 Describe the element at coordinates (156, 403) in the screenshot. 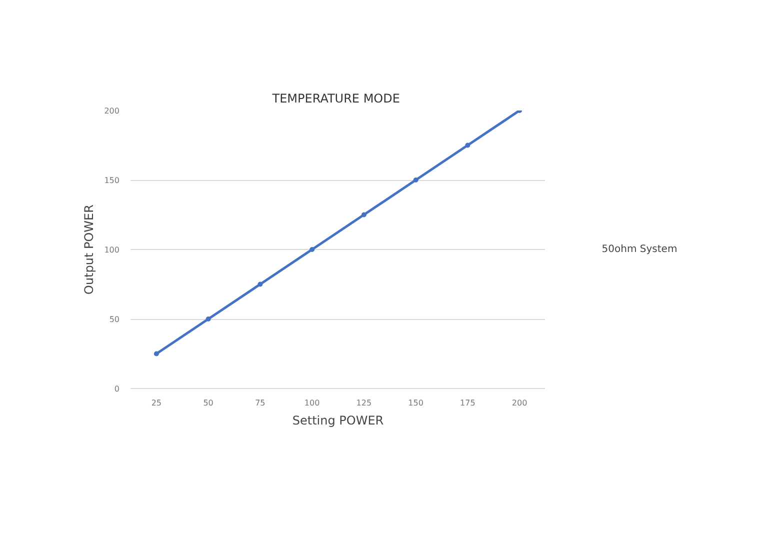

I see `x-tick-label: 25` at that location.